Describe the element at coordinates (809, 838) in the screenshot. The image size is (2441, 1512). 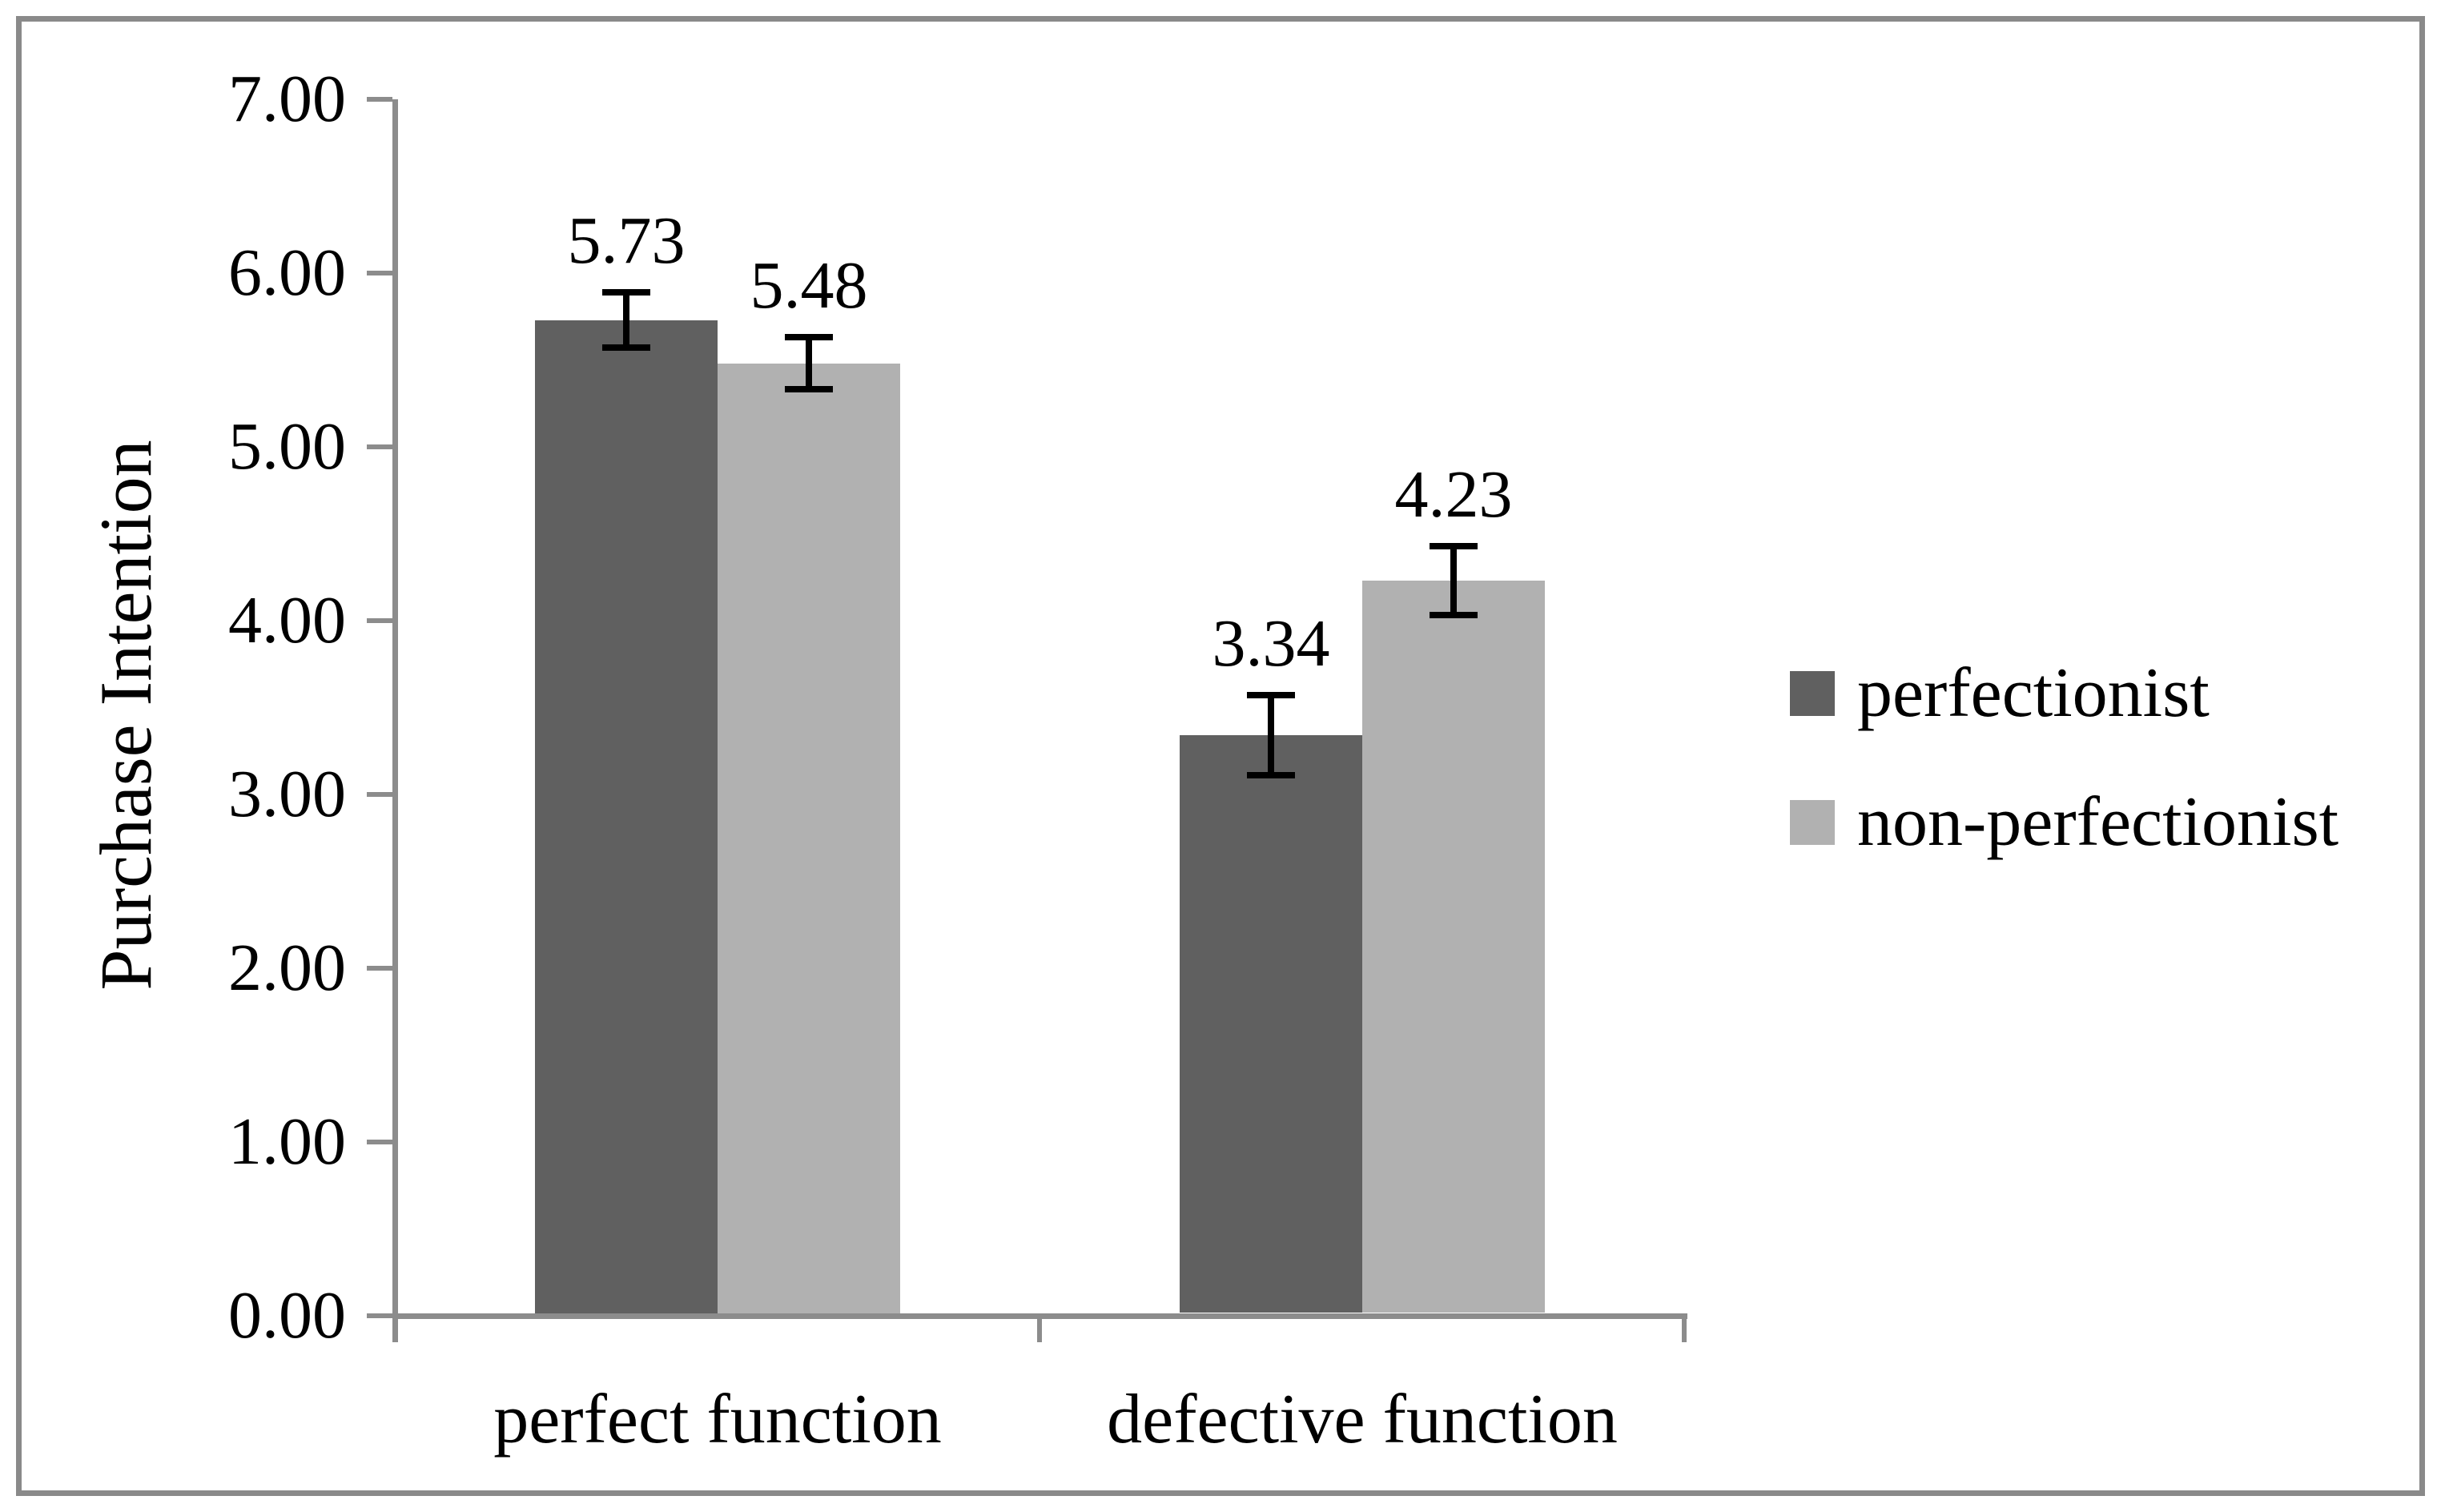
I see `bar-non-perfectionist-perfect` at that location.